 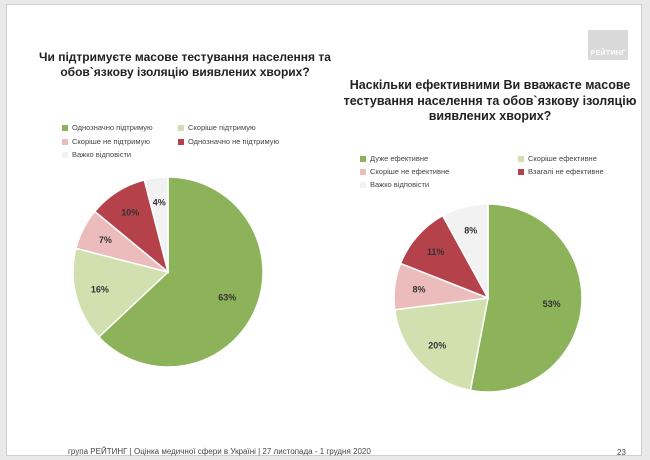 I want to click on pie-data-label: 16%, so click(x=100, y=290).